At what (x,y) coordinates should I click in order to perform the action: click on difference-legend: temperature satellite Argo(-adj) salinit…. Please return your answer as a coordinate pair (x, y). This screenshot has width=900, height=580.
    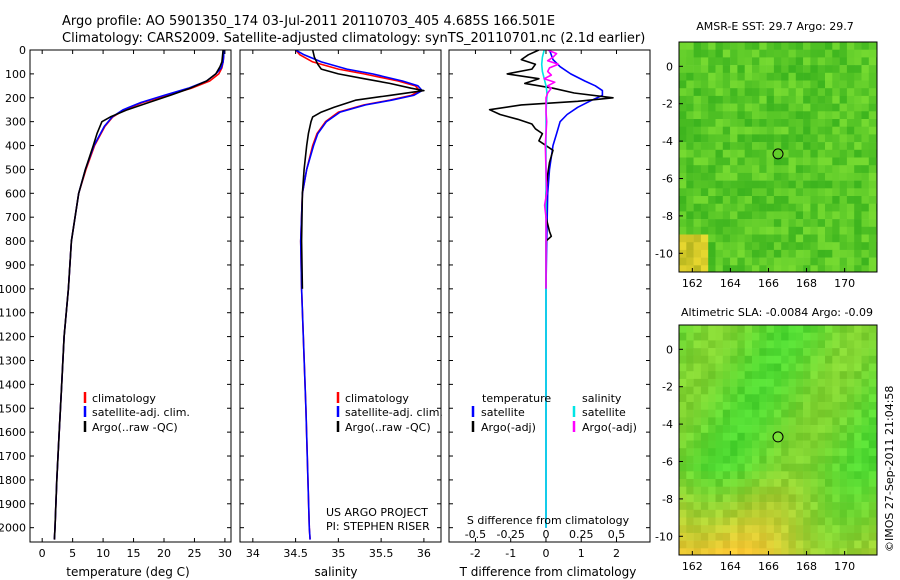
    Looking at the image, I should click on (554, 413).